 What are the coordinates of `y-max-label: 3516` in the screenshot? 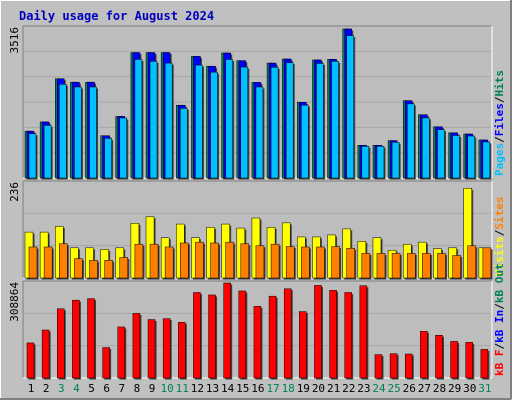 It's located at (14, 40).